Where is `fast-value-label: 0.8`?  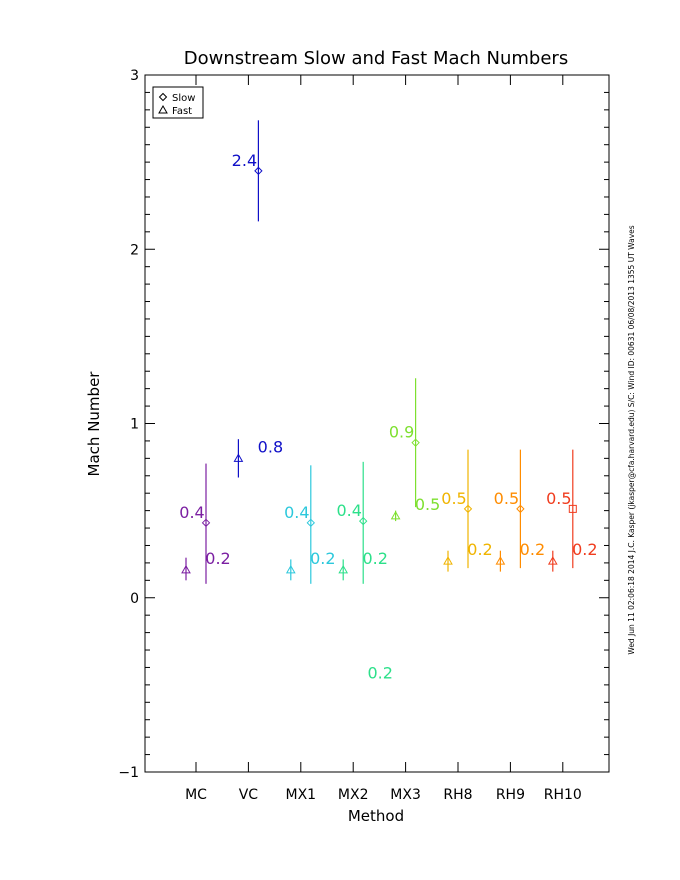
fast-value-label: 0.8 is located at coordinates (270, 446).